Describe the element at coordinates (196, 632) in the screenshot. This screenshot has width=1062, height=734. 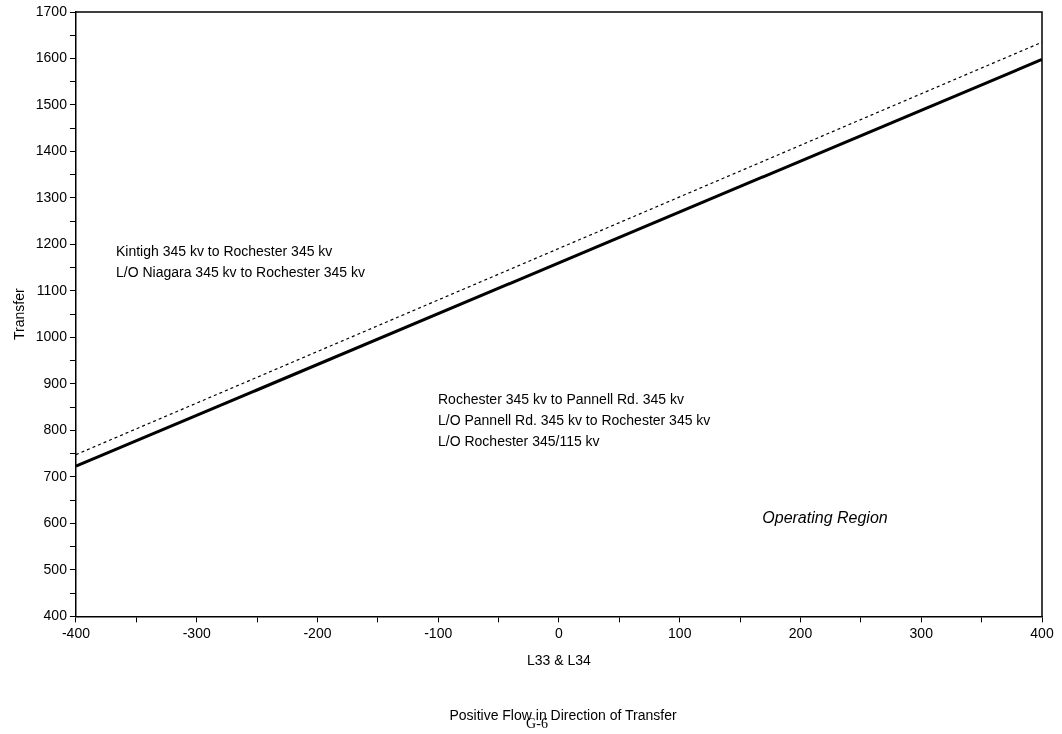
I see `x-tick-label: -300` at that location.